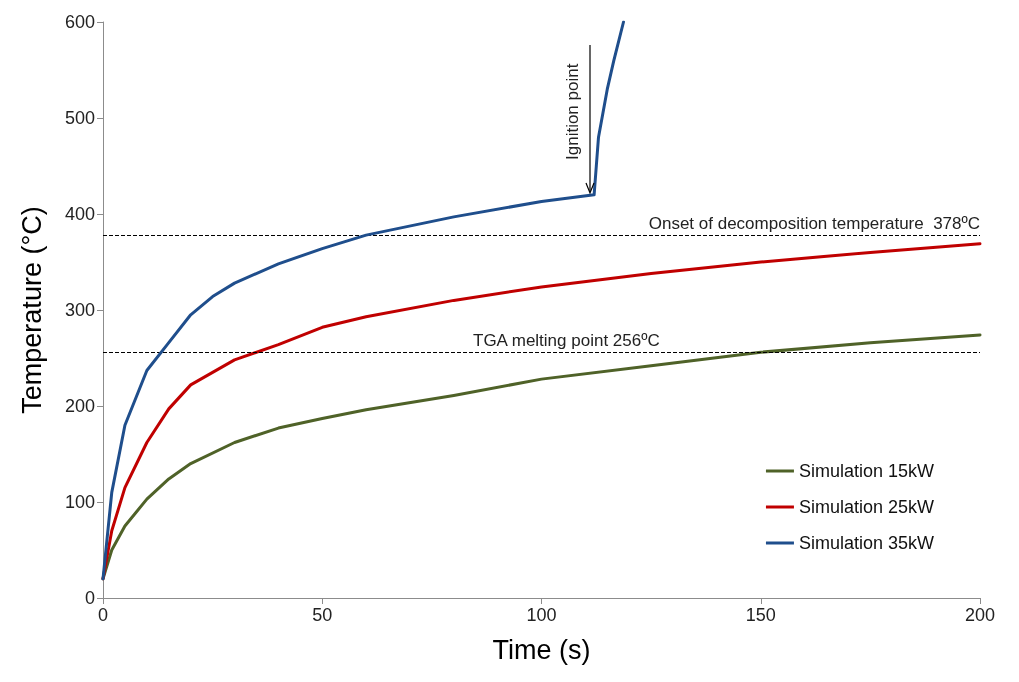 The height and width of the screenshot is (682, 1019). What do you see at coordinates (814, 224) in the screenshot?
I see `ref-line-label: Onset of decomposition temperature 378ºC` at bounding box center [814, 224].